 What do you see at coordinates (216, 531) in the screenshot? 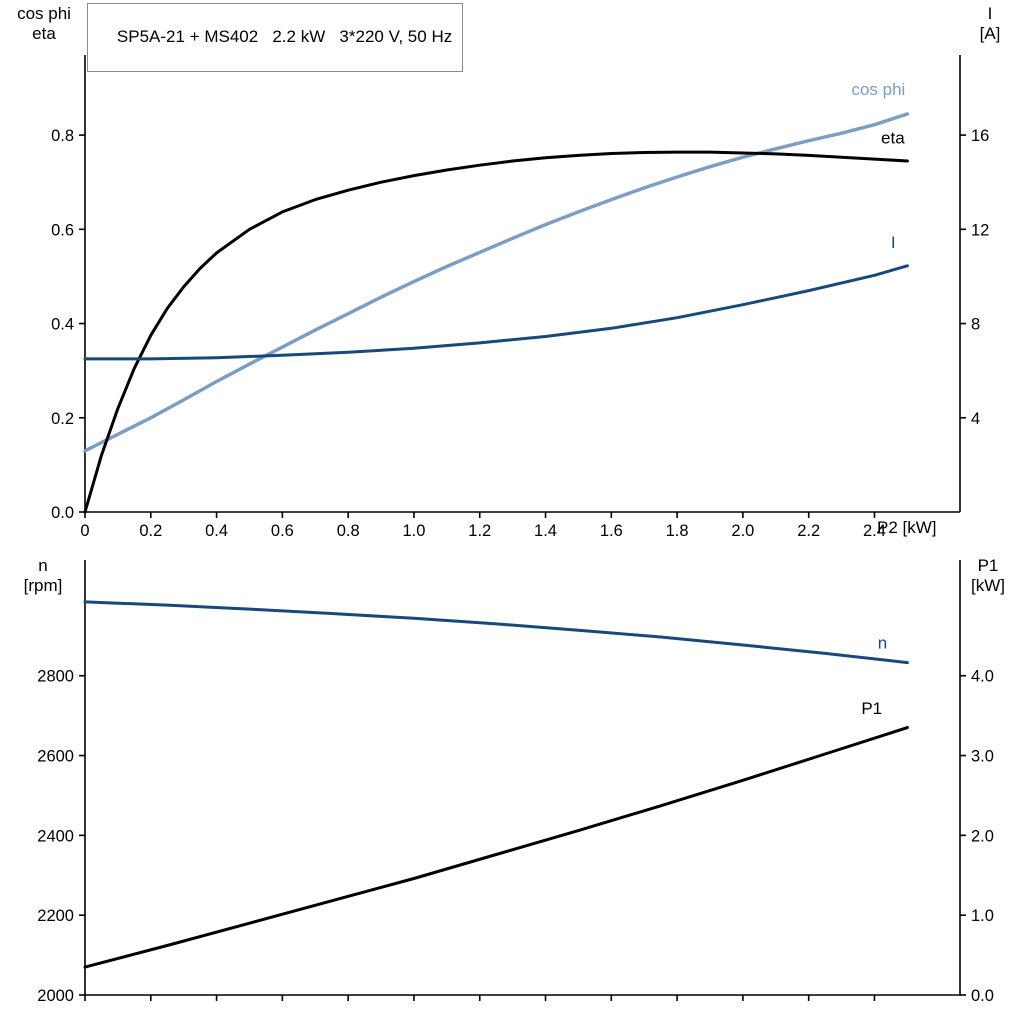
I see `x-tick-label: 0.4` at bounding box center [216, 531].